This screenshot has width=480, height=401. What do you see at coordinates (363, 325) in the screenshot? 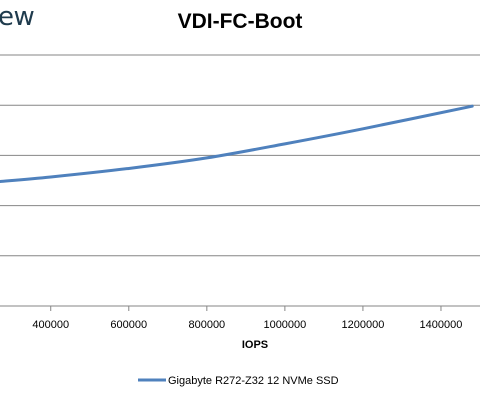
I see `x-tick-label: 1200000` at bounding box center [363, 325].